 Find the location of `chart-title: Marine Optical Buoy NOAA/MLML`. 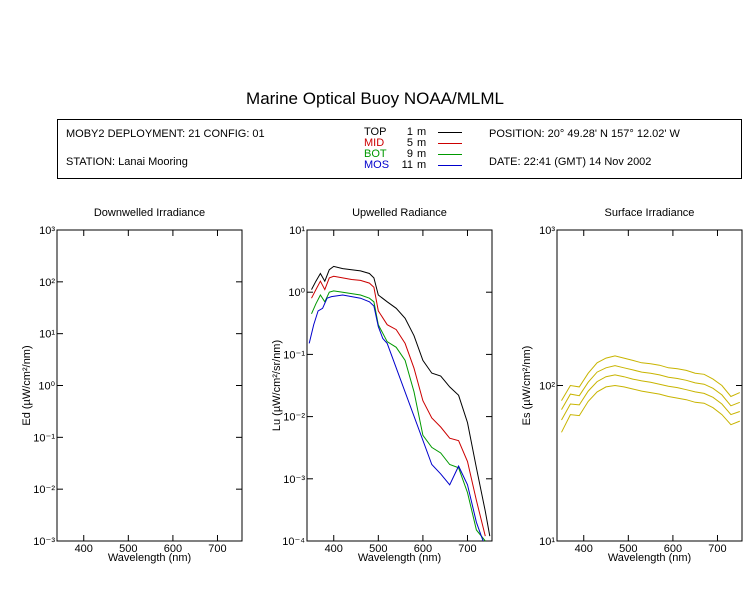

chart-title: Marine Optical Buoy NOAA/MLML is located at coordinates (375, 98).